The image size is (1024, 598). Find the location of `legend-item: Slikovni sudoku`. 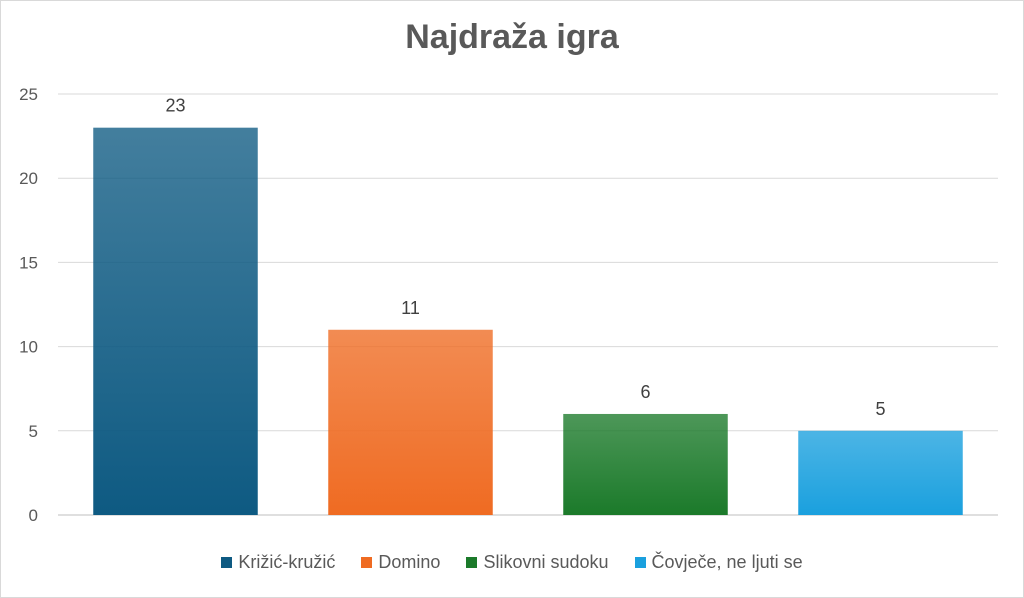

legend-item: Slikovni sudoku is located at coordinates (537, 562).